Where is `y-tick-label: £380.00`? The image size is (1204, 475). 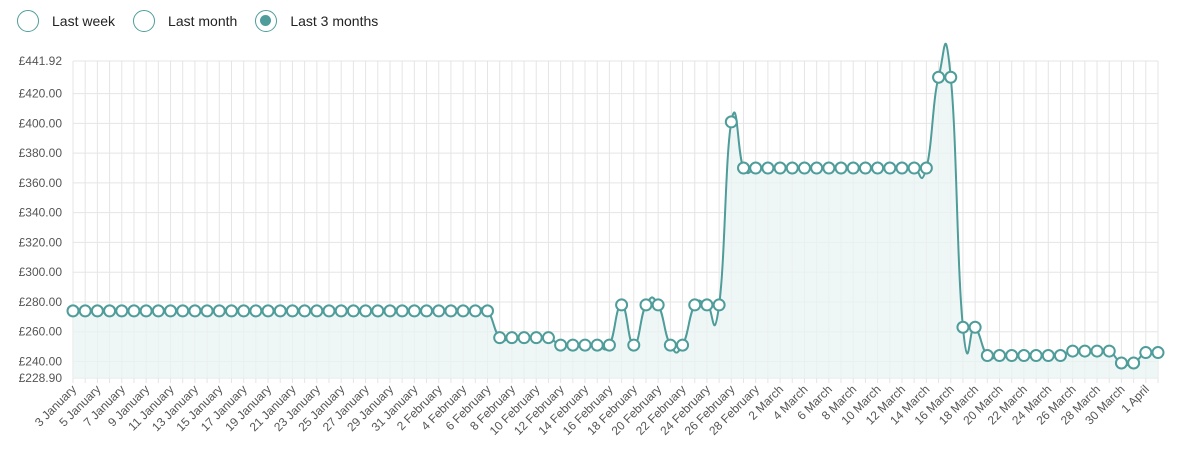 y-tick-label: £380.00 is located at coordinates (41, 153).